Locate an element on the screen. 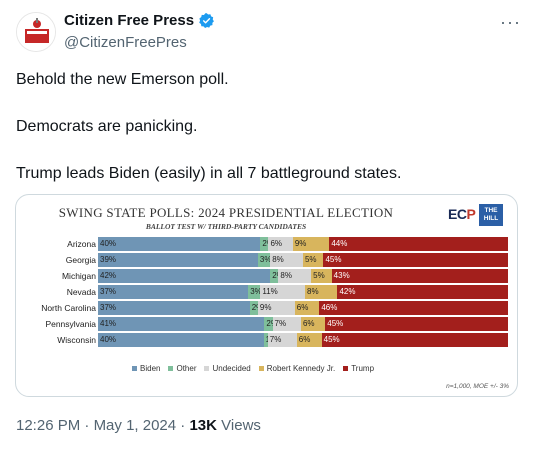 This screenshot has height=450, width=539. bar-segment-biden: 41% is located at coordinates (181, 324).